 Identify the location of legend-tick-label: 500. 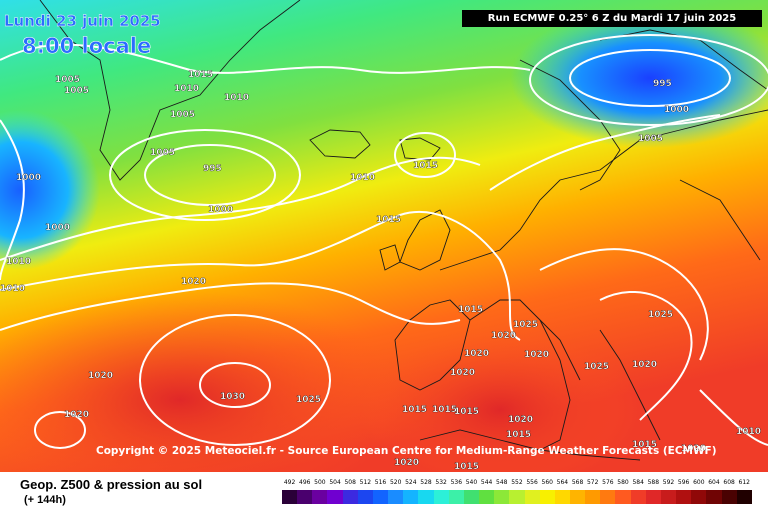
(320, 482).